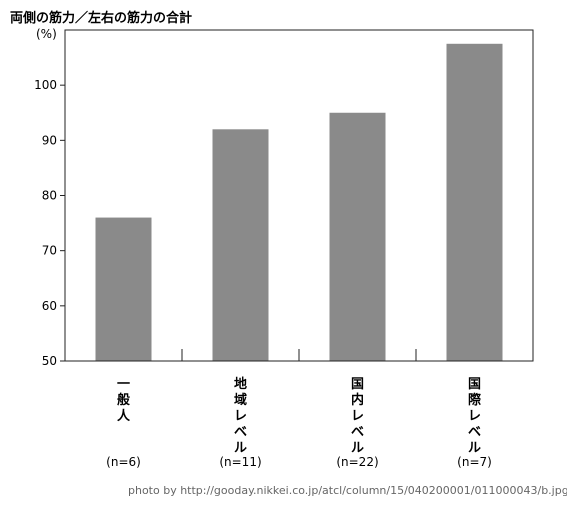 The width and height of the screenshot is (567, 505). Describe the element at coordinates (240, 416) in the screenshot. I see `category-label: 地域レベル` at that location.